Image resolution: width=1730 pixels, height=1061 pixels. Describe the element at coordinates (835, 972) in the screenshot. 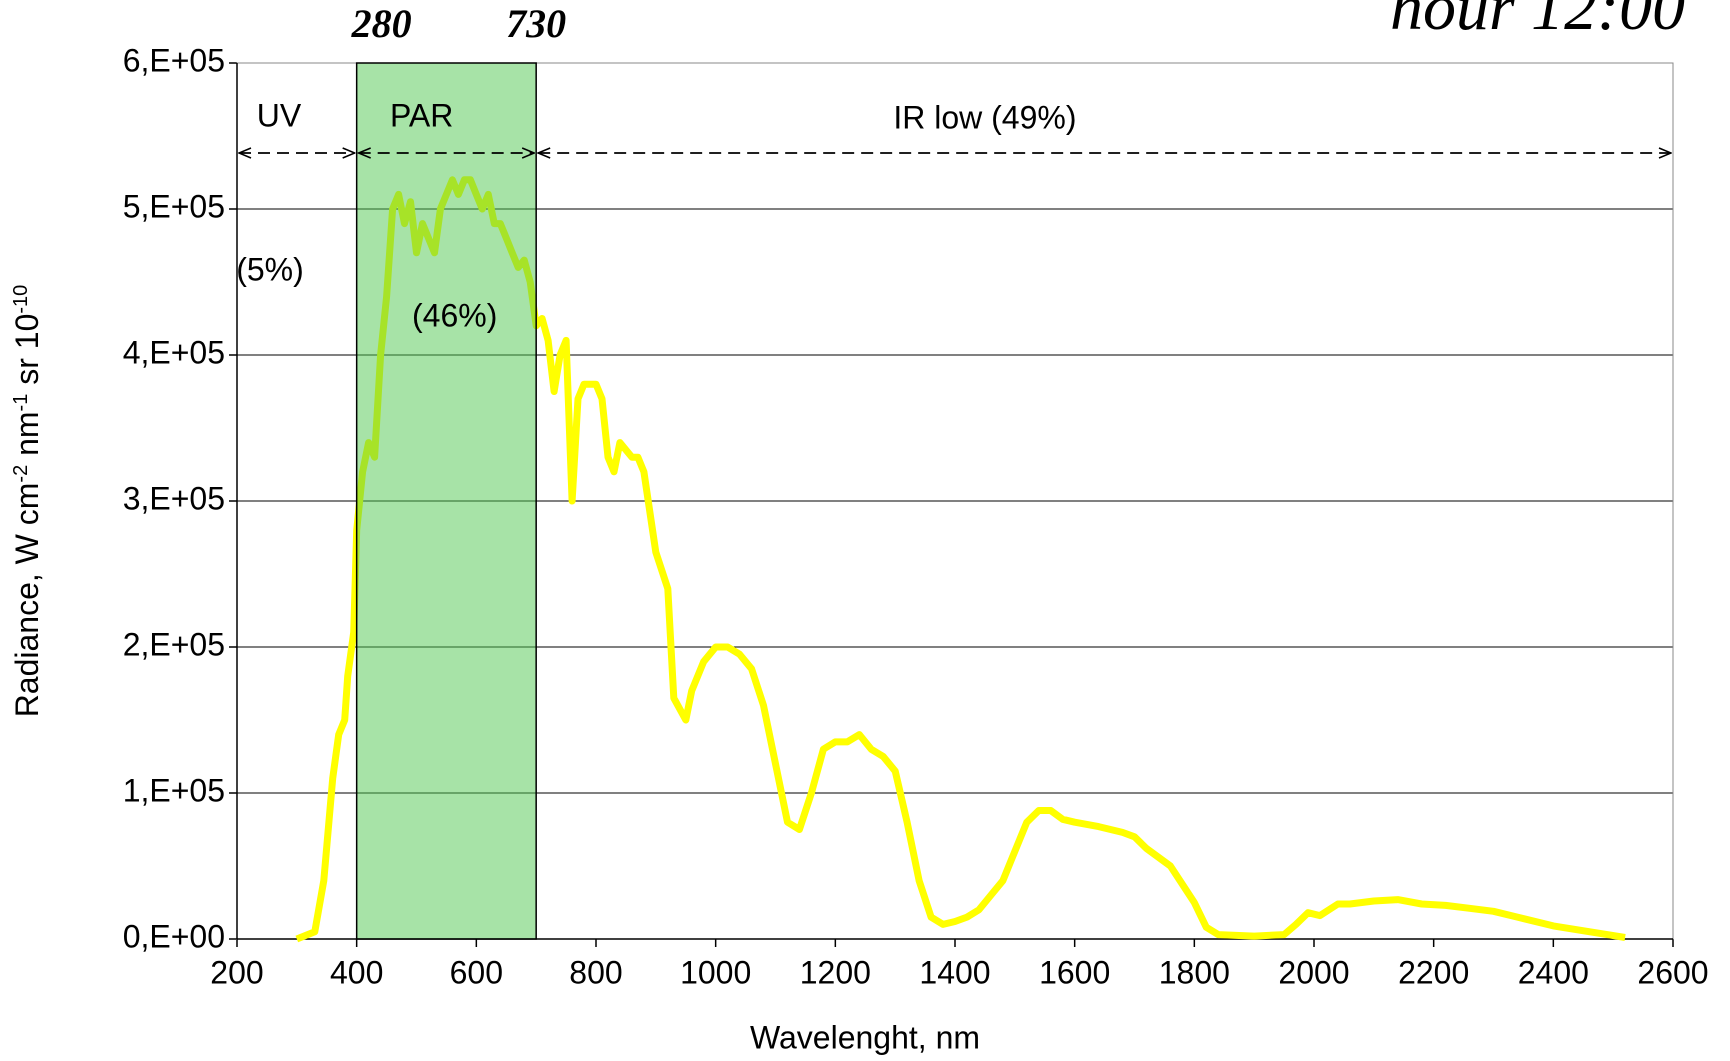

I see `x-tick-label: 1200` at that location.